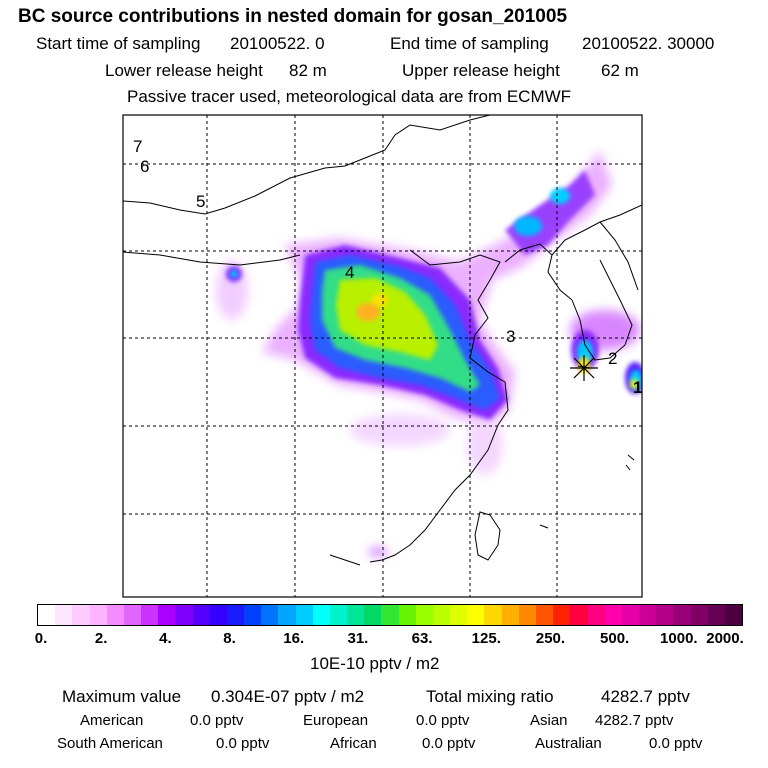  What do you see at coordinates (634, 720) in the screenshot?
I see `region-value-asian: 4282.7 pptv` at bounding box center [634, 720].